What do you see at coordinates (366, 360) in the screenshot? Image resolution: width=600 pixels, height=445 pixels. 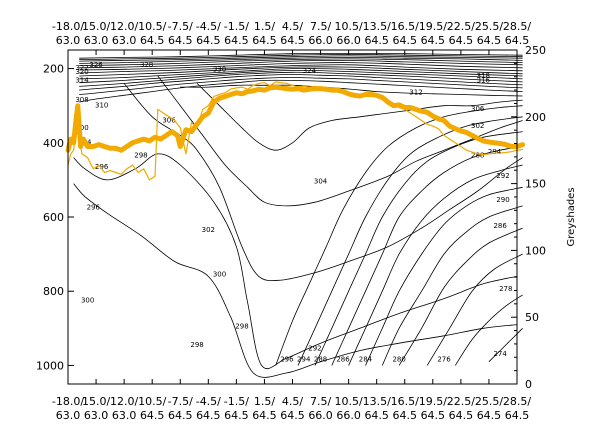 I see `contour-label: 284` at bounding box center [366, 360].